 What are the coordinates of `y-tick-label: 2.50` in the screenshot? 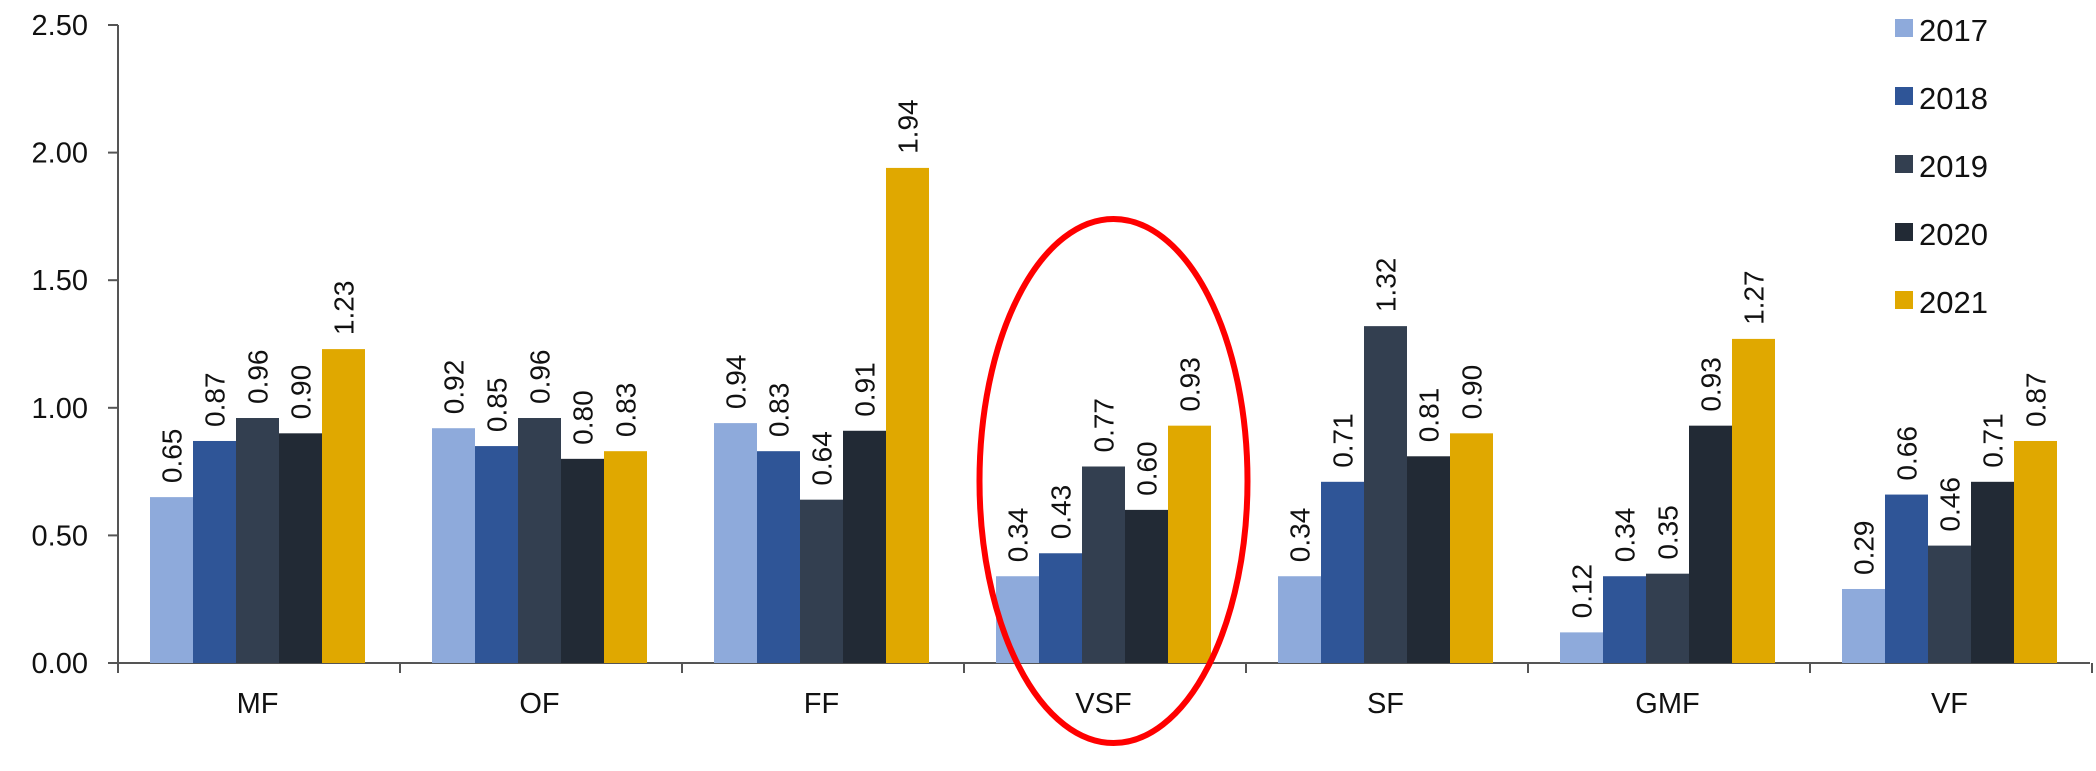 It's located at (60, 26).